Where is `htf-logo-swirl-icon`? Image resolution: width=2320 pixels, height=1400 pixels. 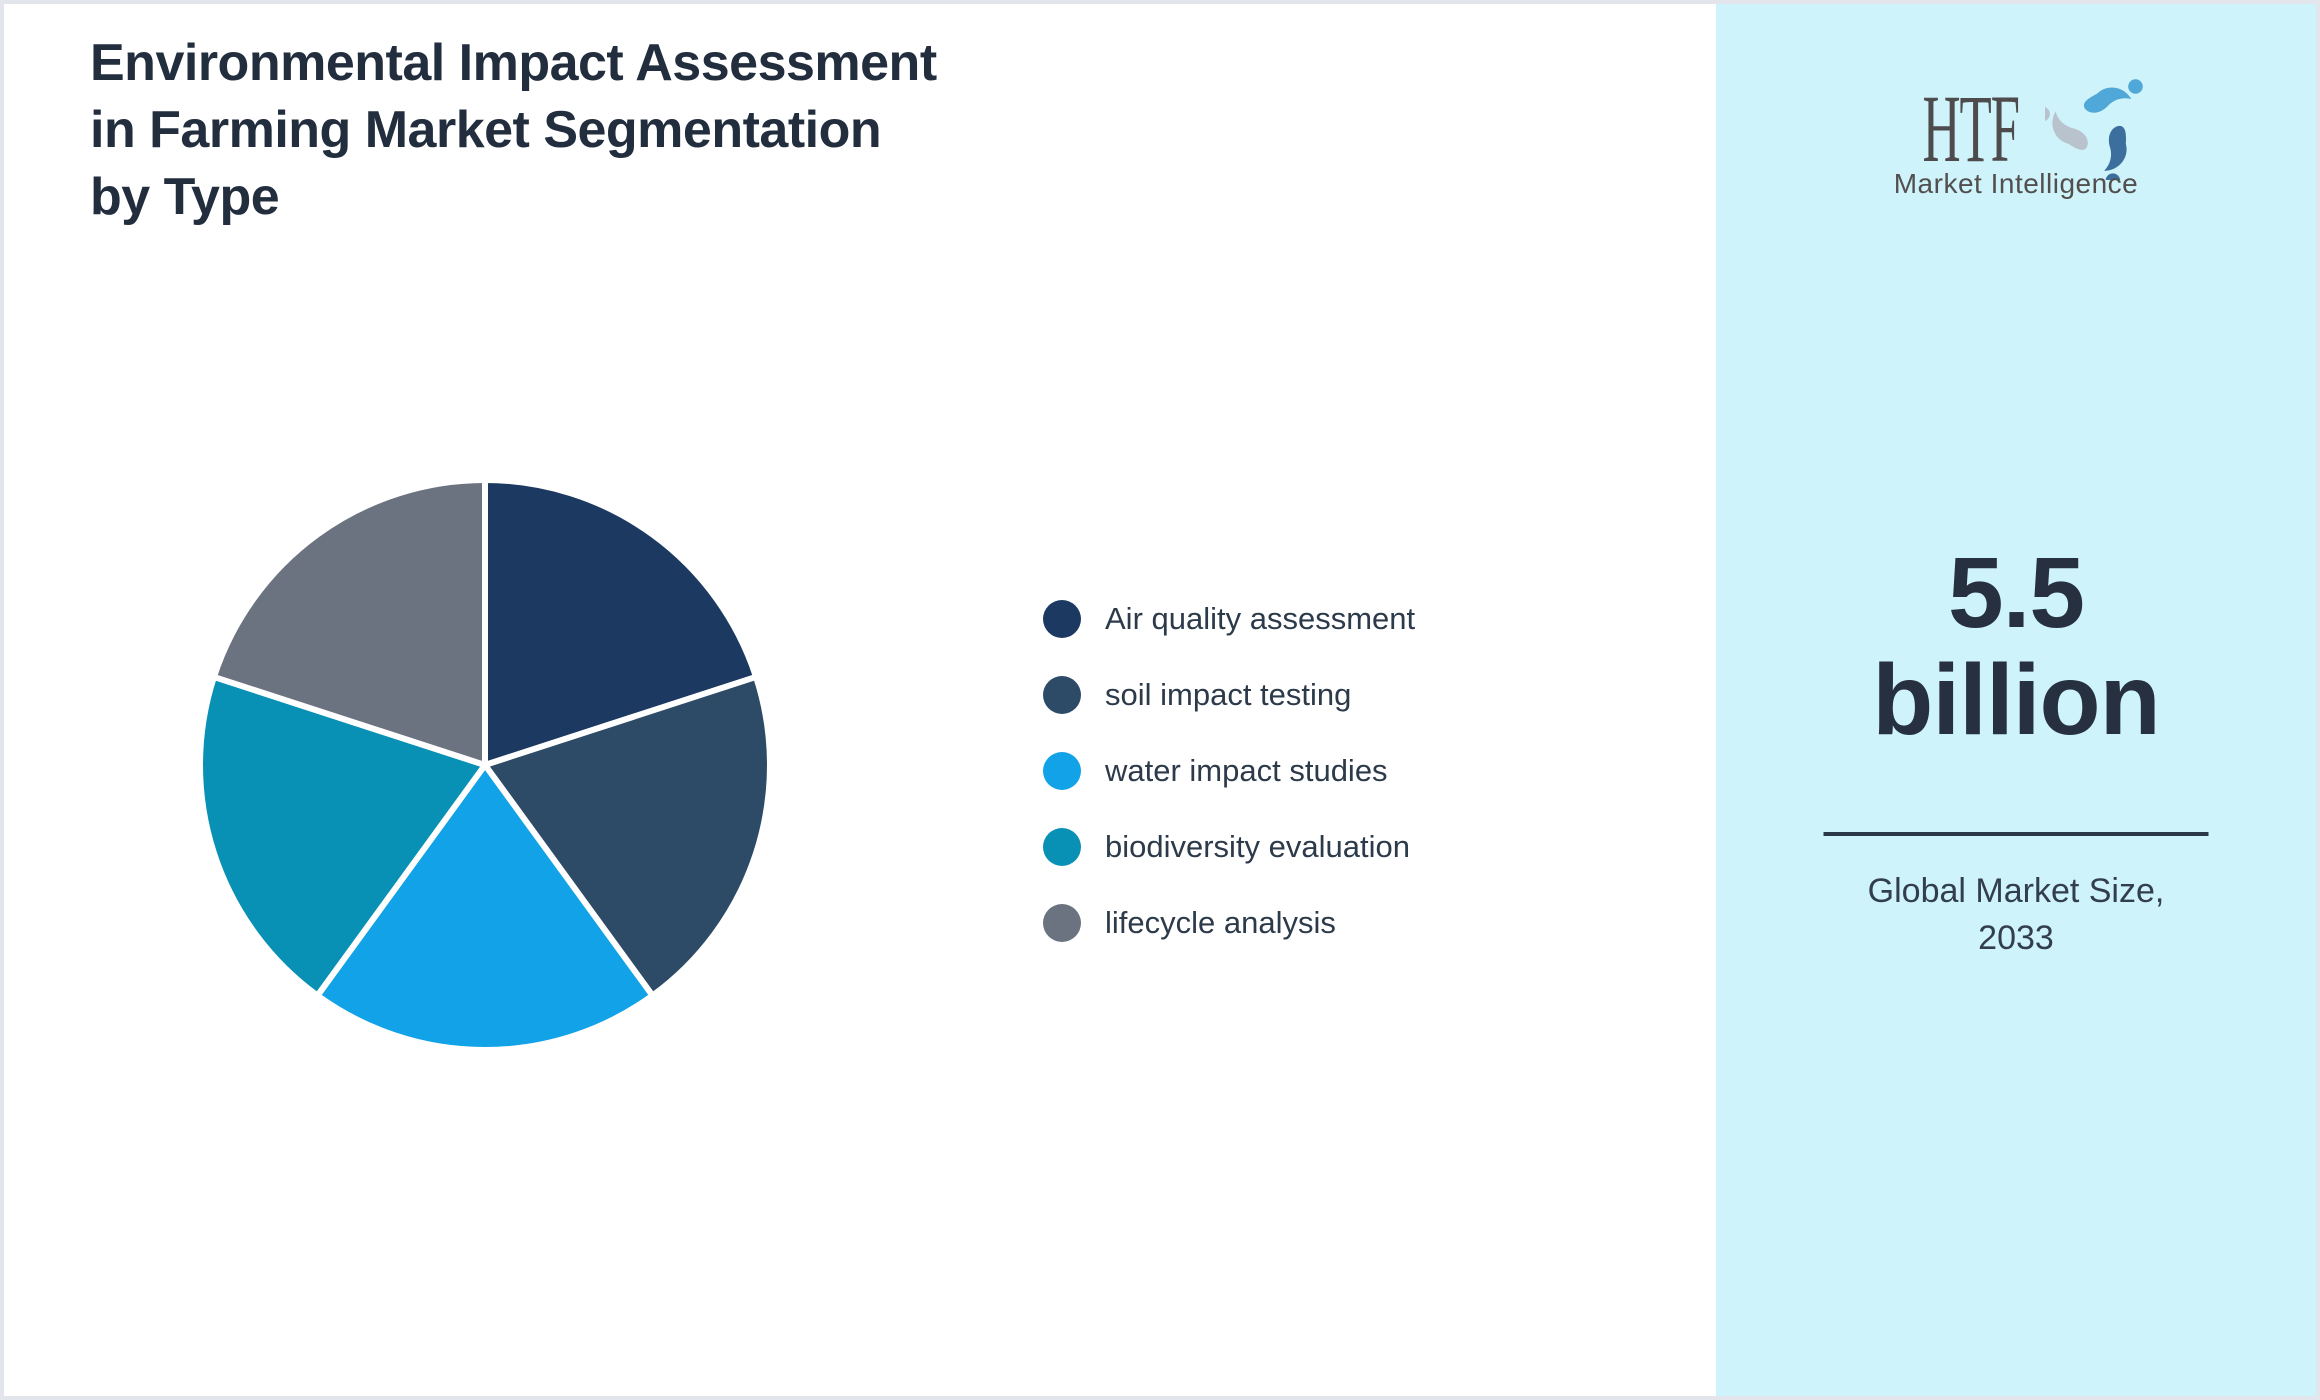
htf-logo-swirl-icon is located at coordinates (2093, 129).